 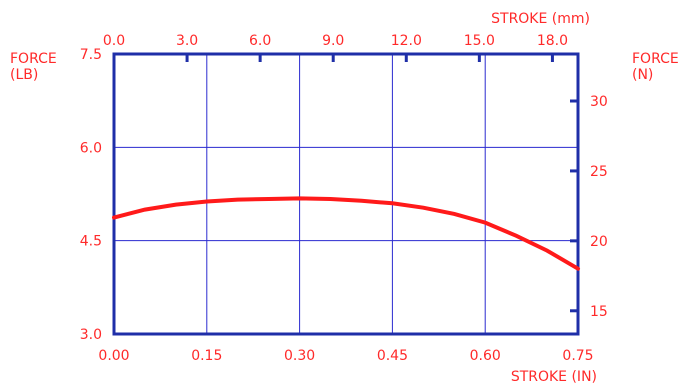 What do you see at coordinates (113, 356) in the screenshot?
I see `x-bottom-tick-label: 0.00` at bounding box center [113, 356].